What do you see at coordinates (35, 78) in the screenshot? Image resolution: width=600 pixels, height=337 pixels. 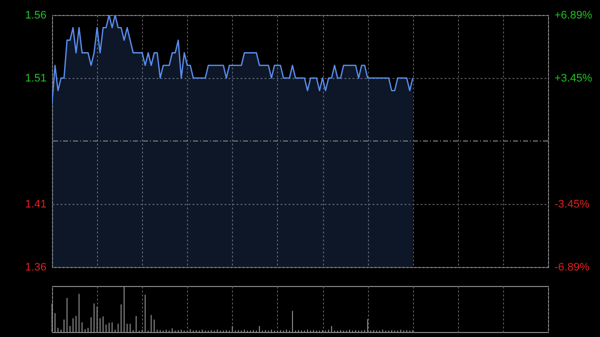 I see `y-tick-label: 1.51` at bounding box center [35, 78].